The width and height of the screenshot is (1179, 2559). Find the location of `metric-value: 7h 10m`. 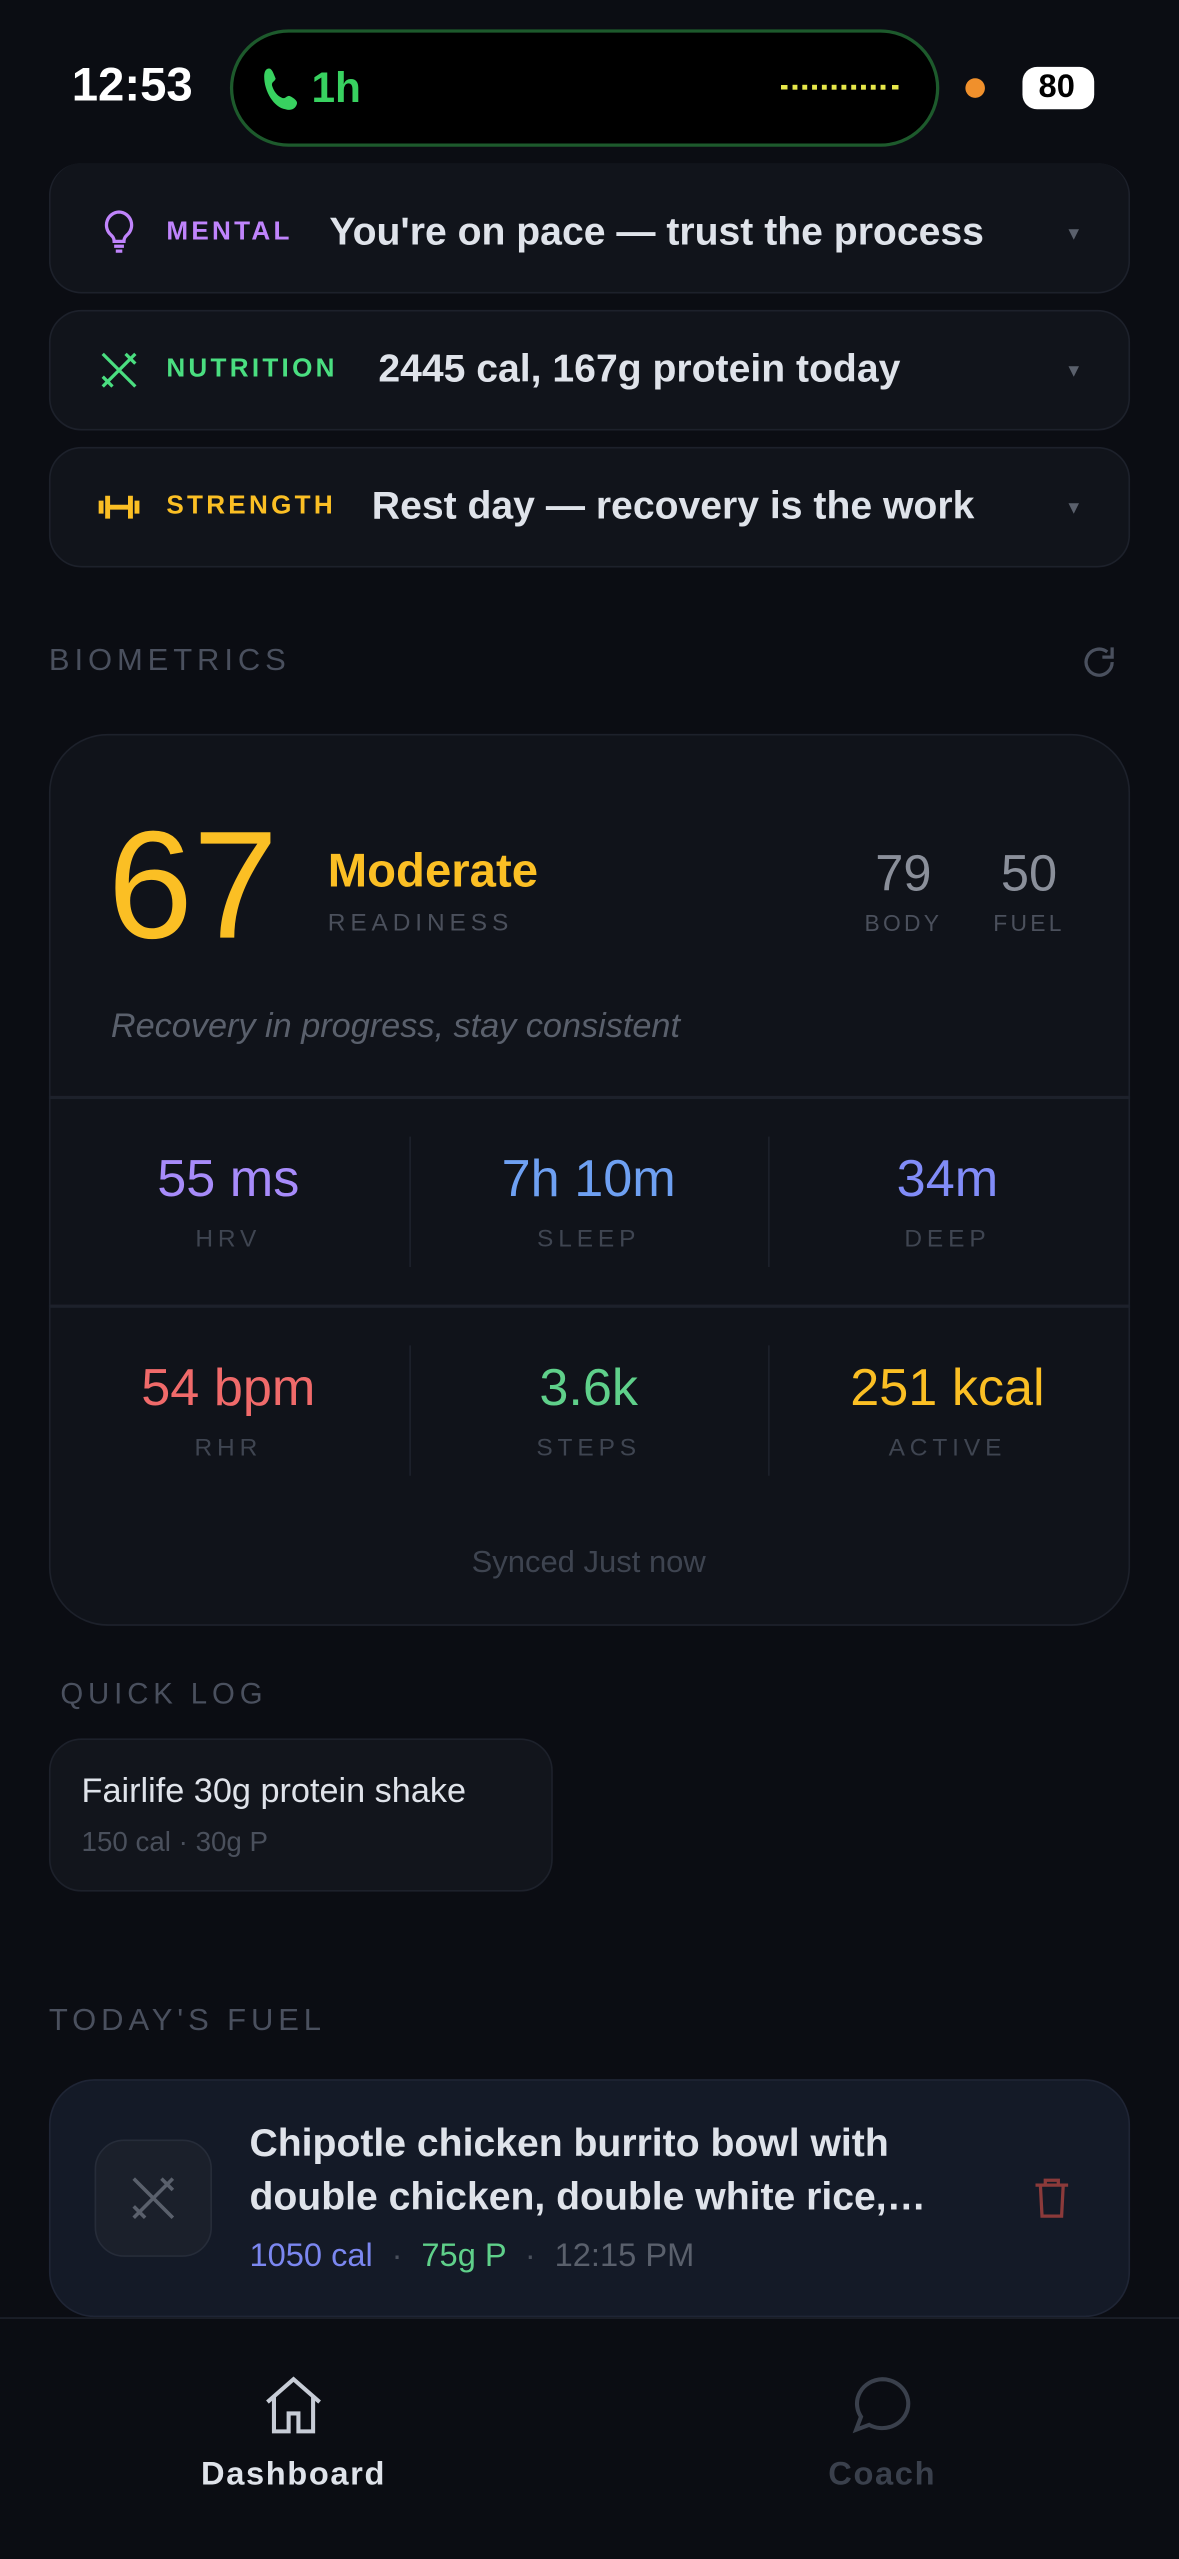

metric-value: 7h 10m is located at coordinates (588, 1178).